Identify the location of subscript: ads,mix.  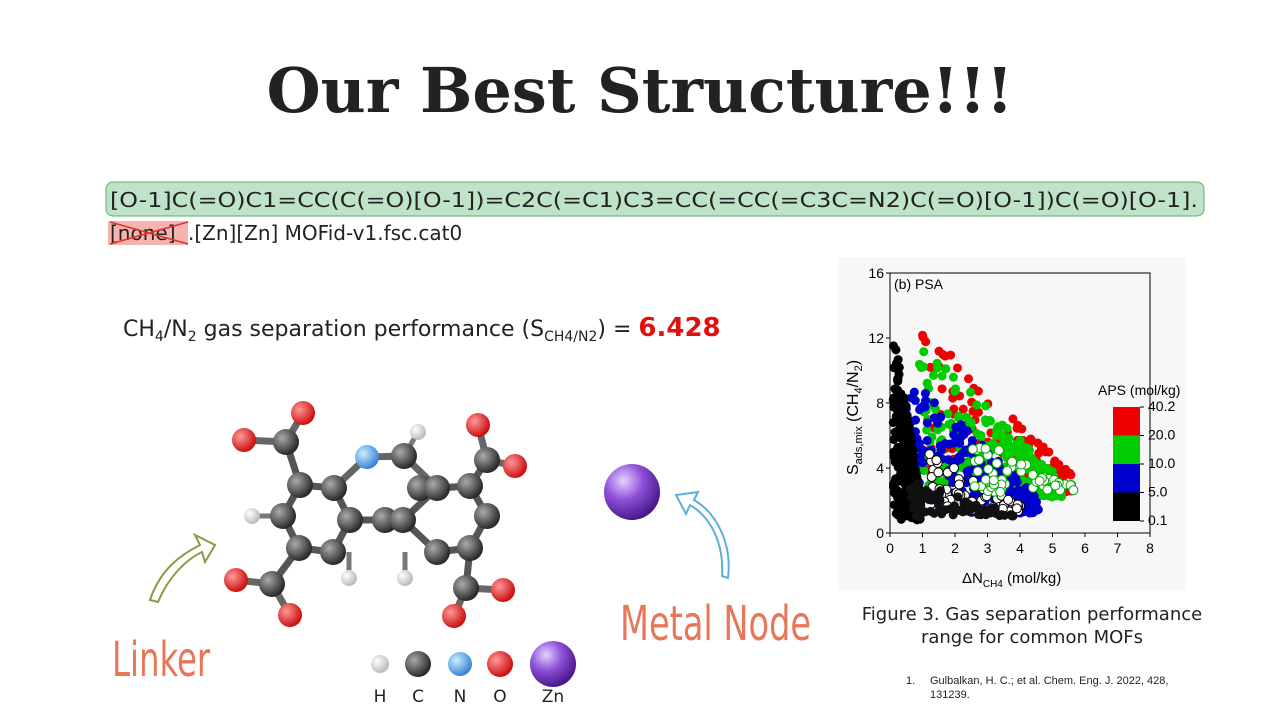
(859, 445).